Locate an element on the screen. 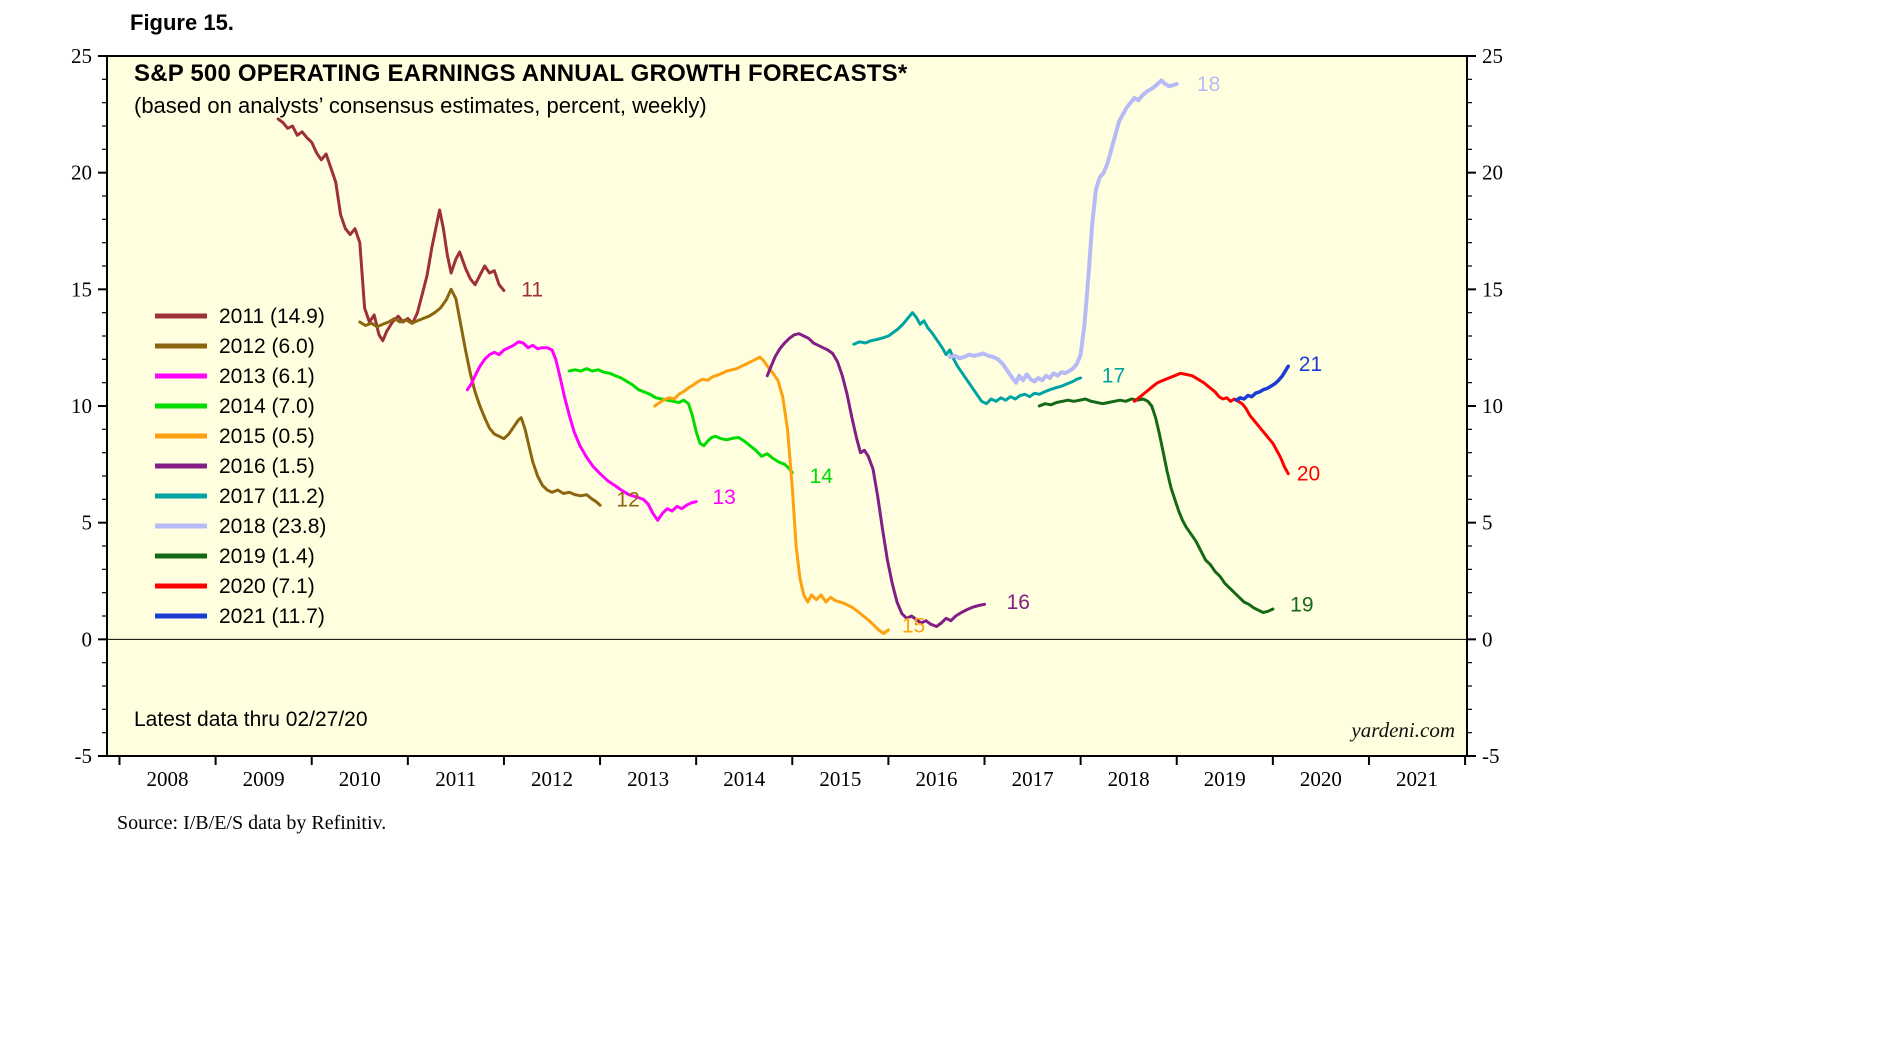 Image resolution: width=1885 pixels, height=1054 pixels. x-tick-label: 2009 is located at coordinates (264, 779).